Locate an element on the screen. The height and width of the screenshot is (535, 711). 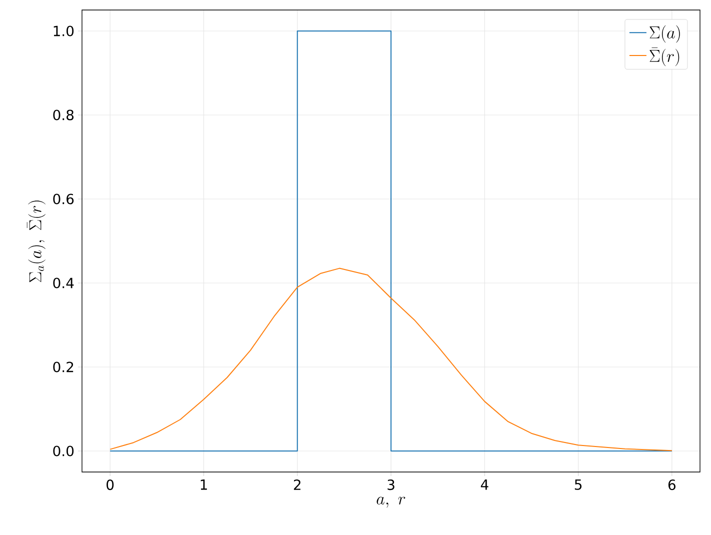
x-tick-label: 5 is located at coordinates (578, 485).